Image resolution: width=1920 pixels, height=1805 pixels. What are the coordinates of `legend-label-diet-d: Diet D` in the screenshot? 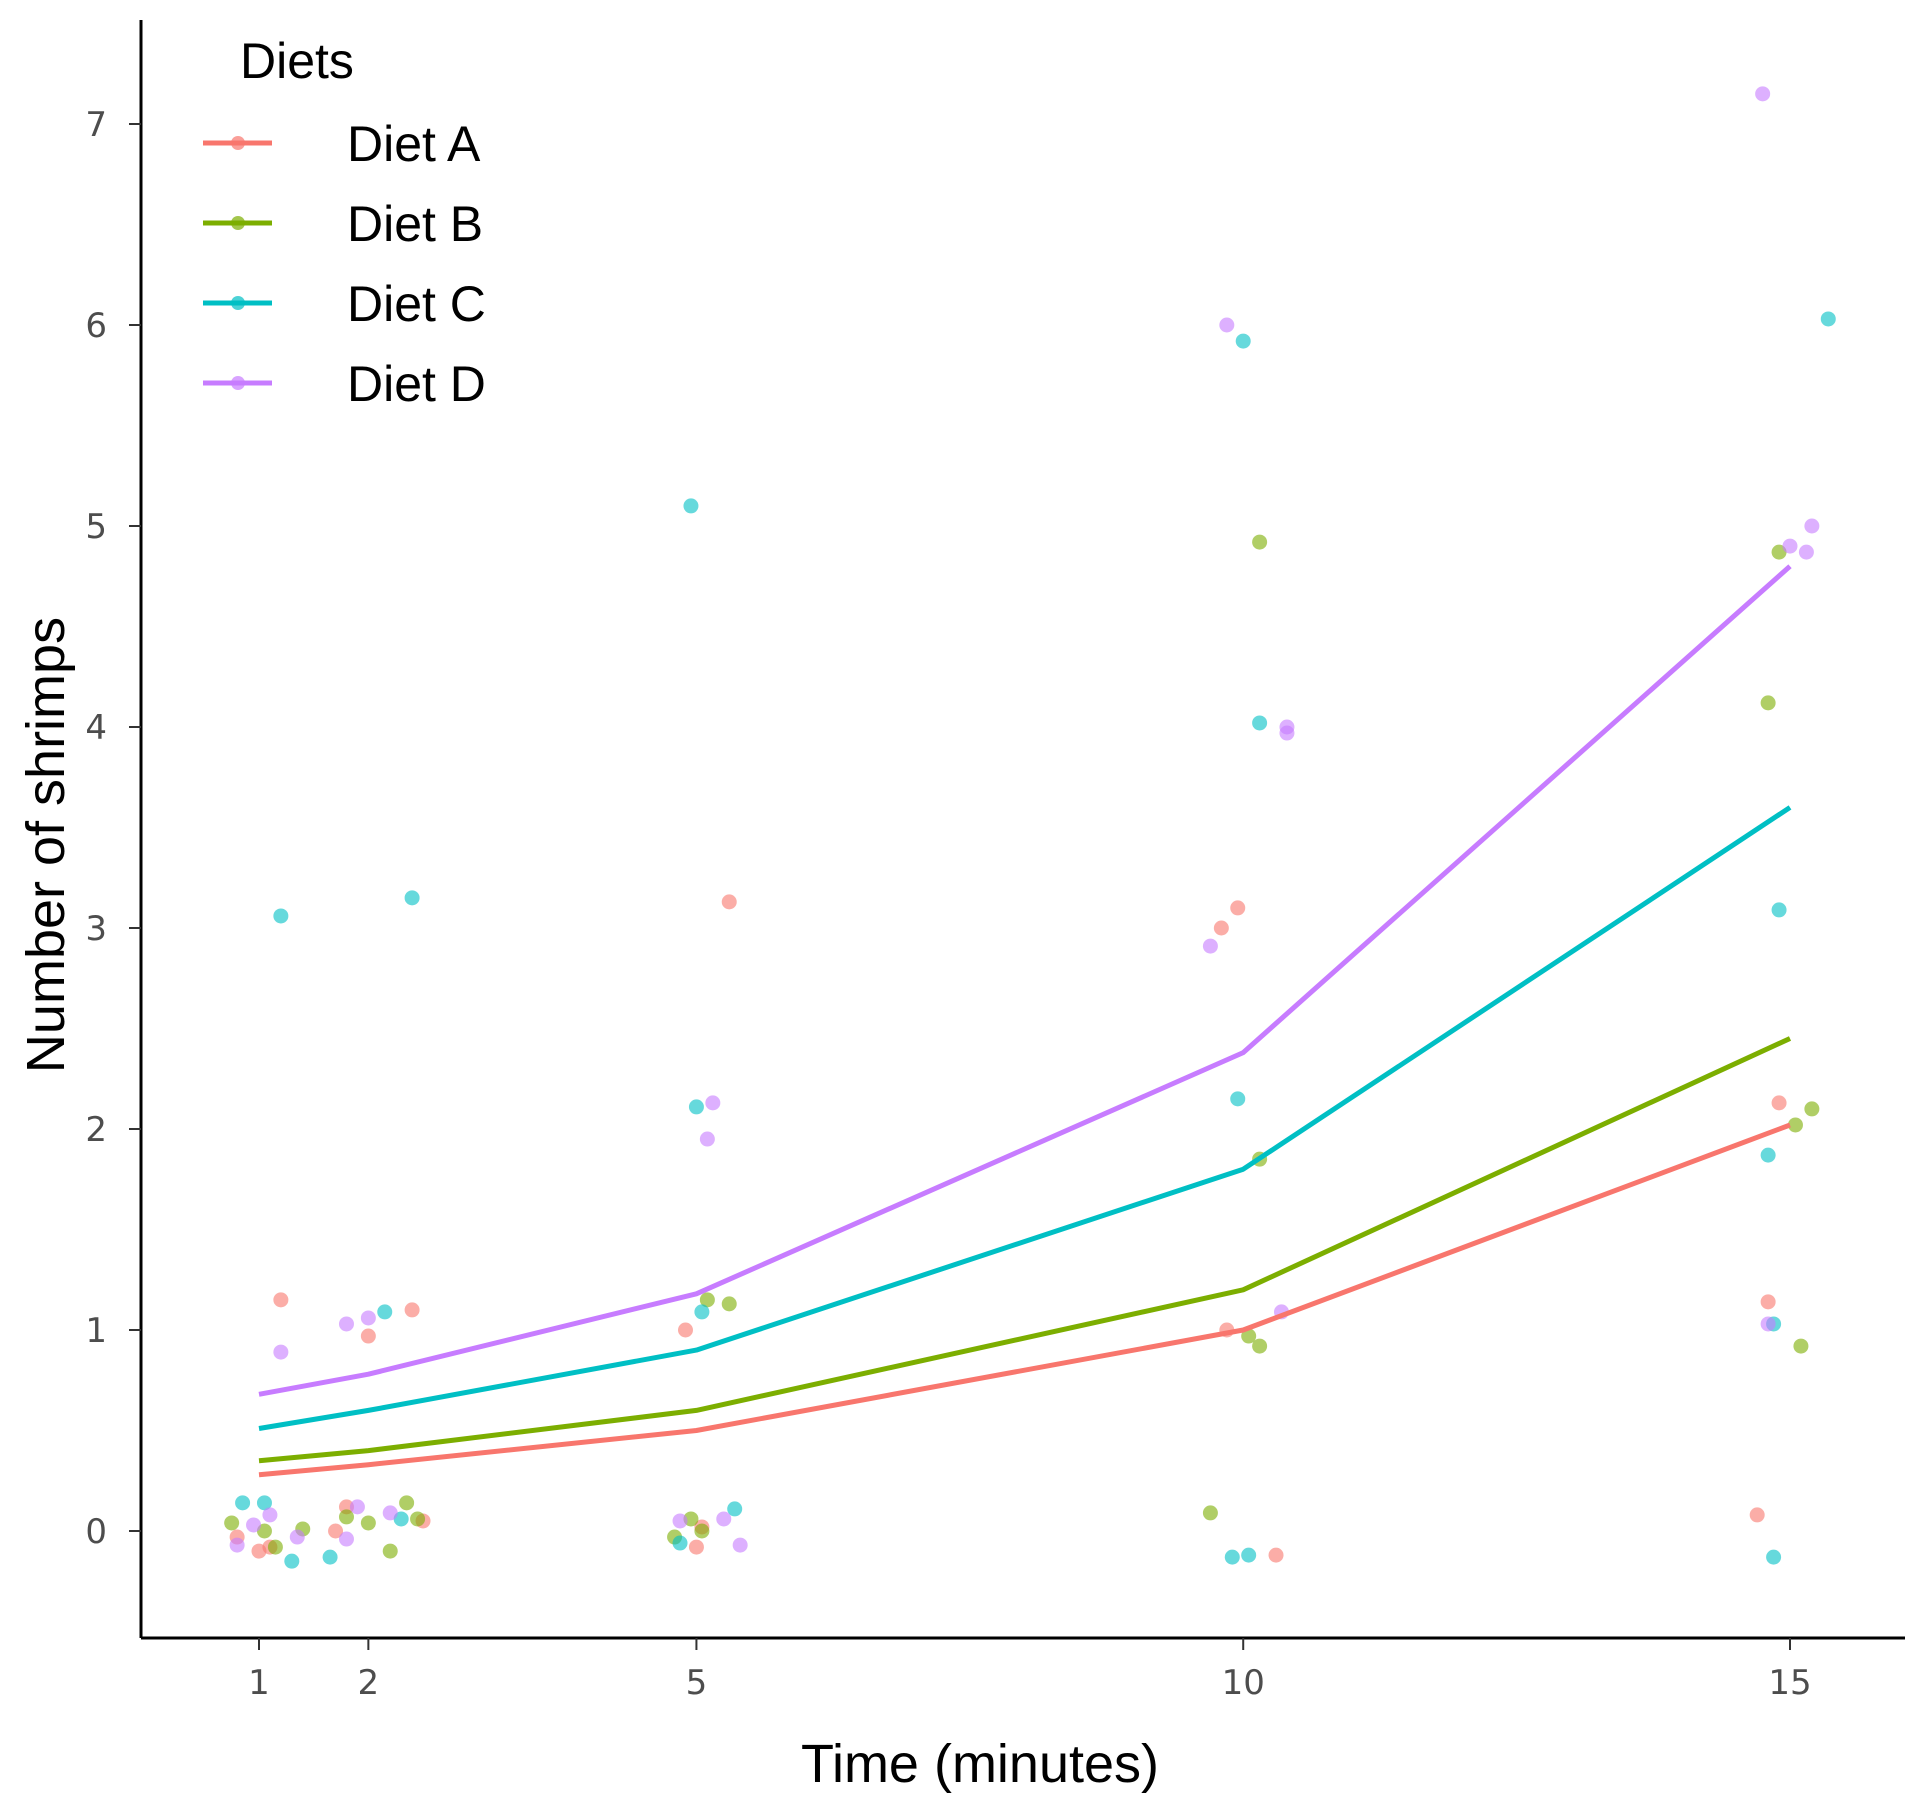 It's located at (416, 384).